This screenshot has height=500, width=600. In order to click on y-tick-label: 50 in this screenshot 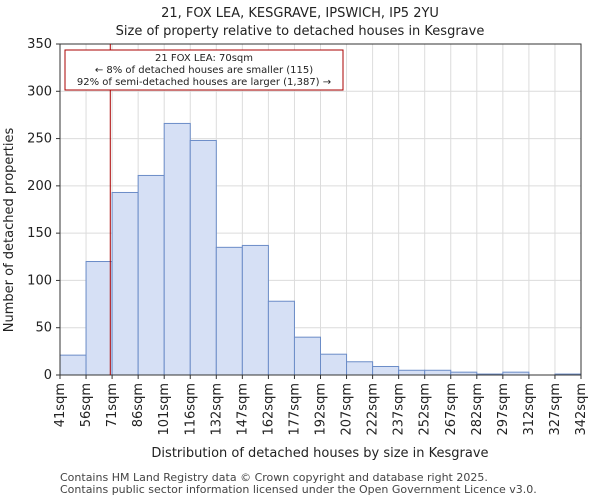, I will do `click(43, 328)`.